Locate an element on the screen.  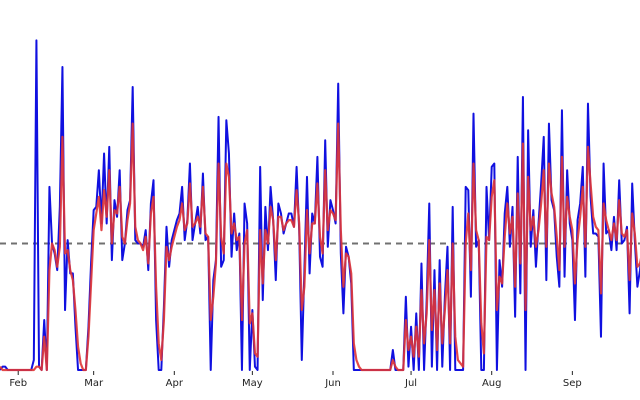
x-tick-label: Sep is located at coordinates (572, 383).